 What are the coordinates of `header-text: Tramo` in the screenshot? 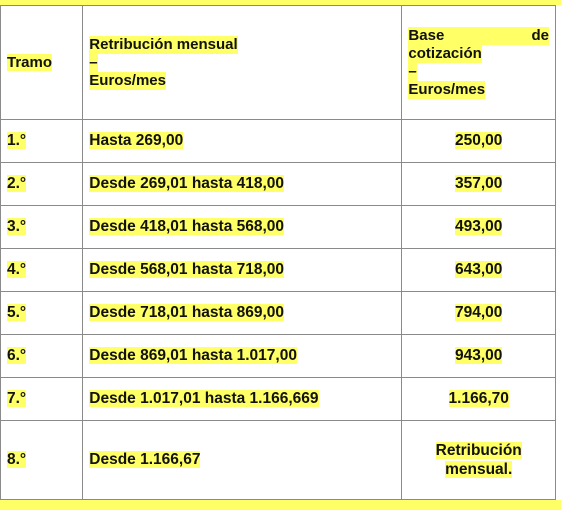 It's located at (30, 62).